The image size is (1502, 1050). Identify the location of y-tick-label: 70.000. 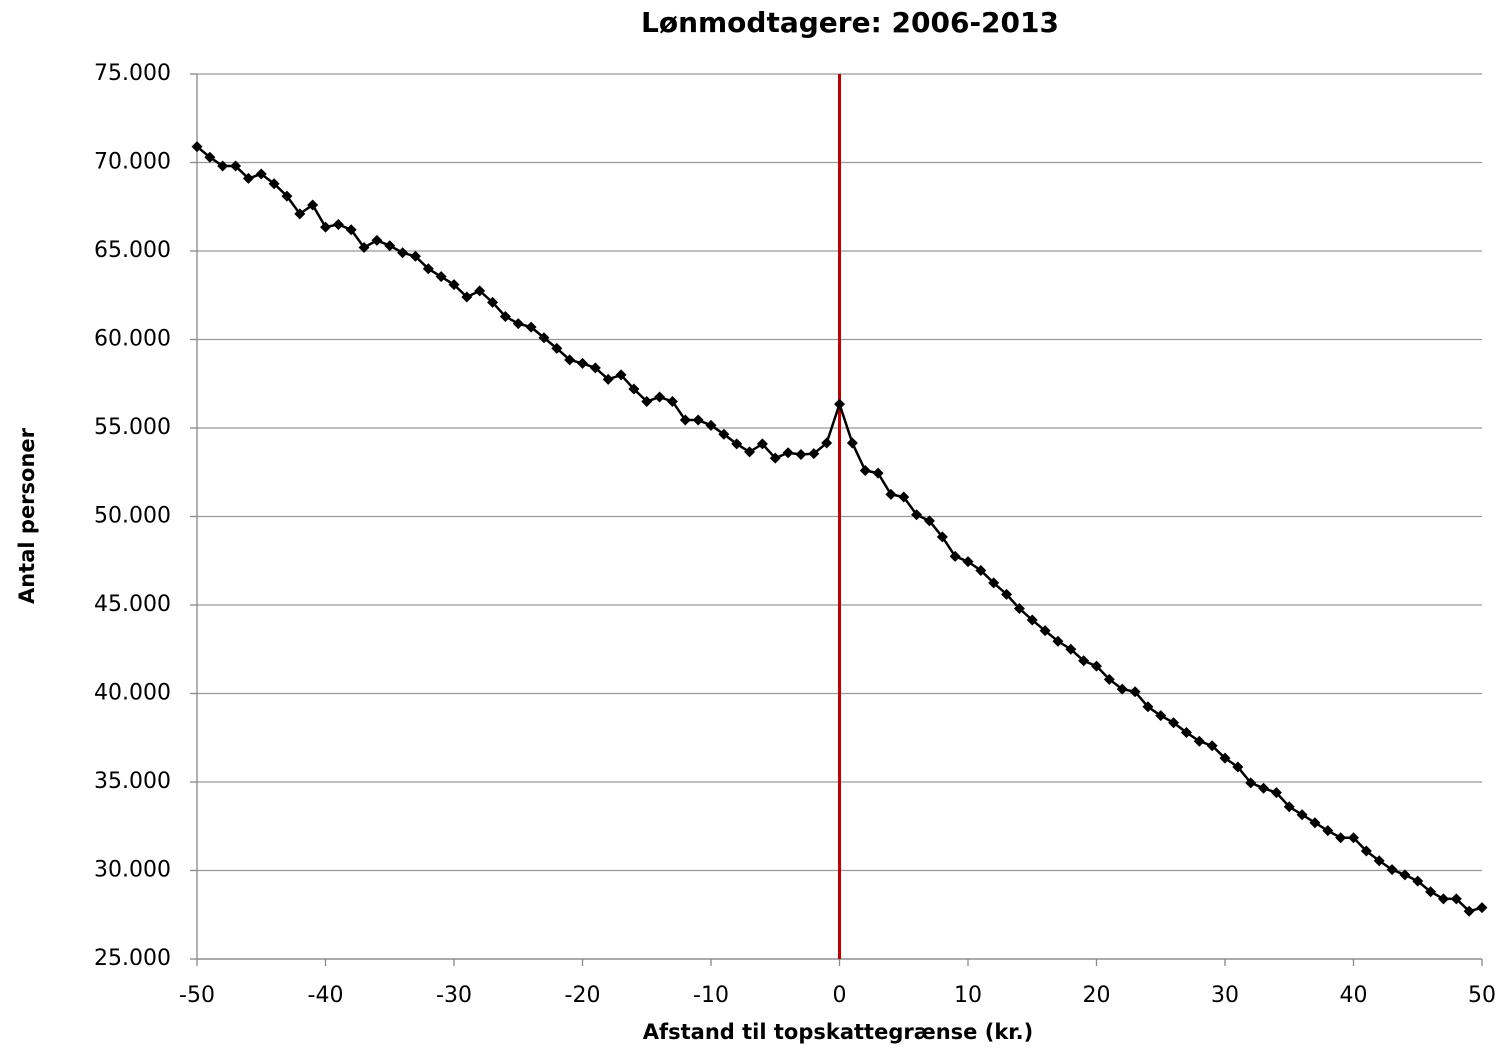
(132, 162).